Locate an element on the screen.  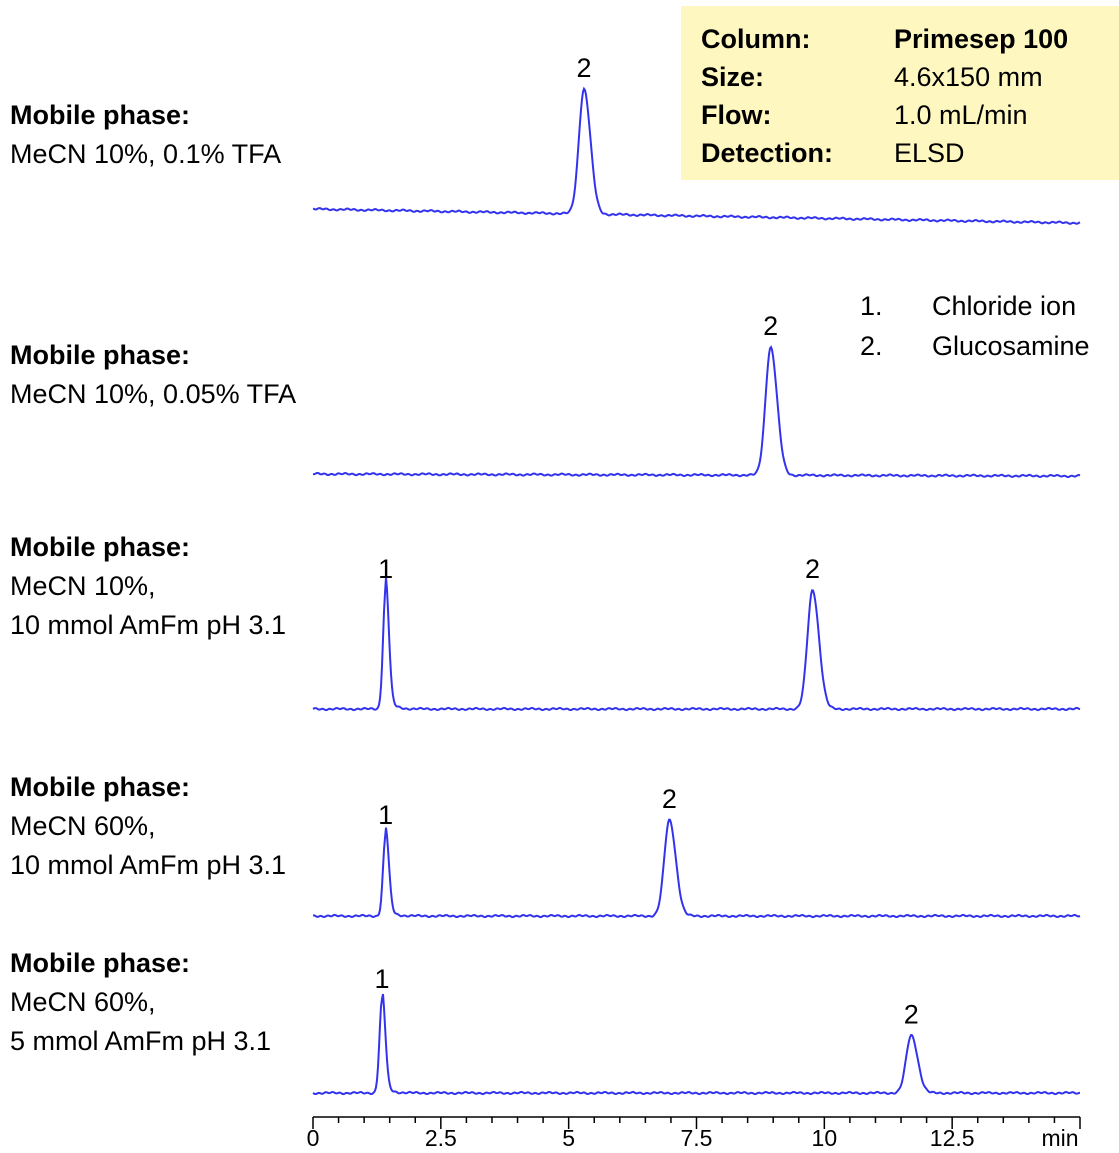
peak-label-5-2: 2 is located at coordinates (911, 1014).